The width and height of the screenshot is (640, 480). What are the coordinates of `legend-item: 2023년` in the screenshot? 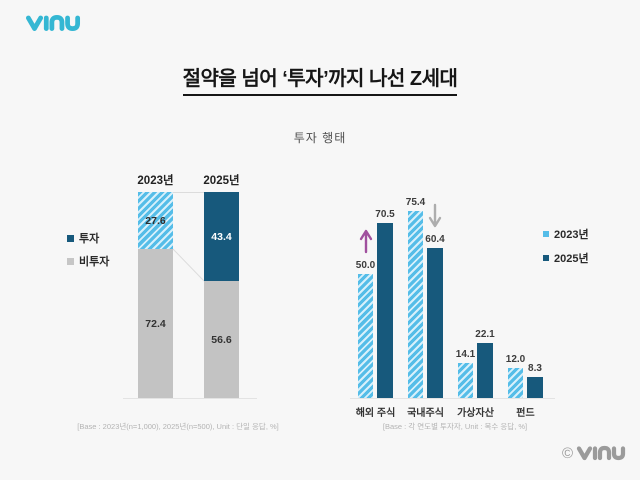 It's located at (566, 234).